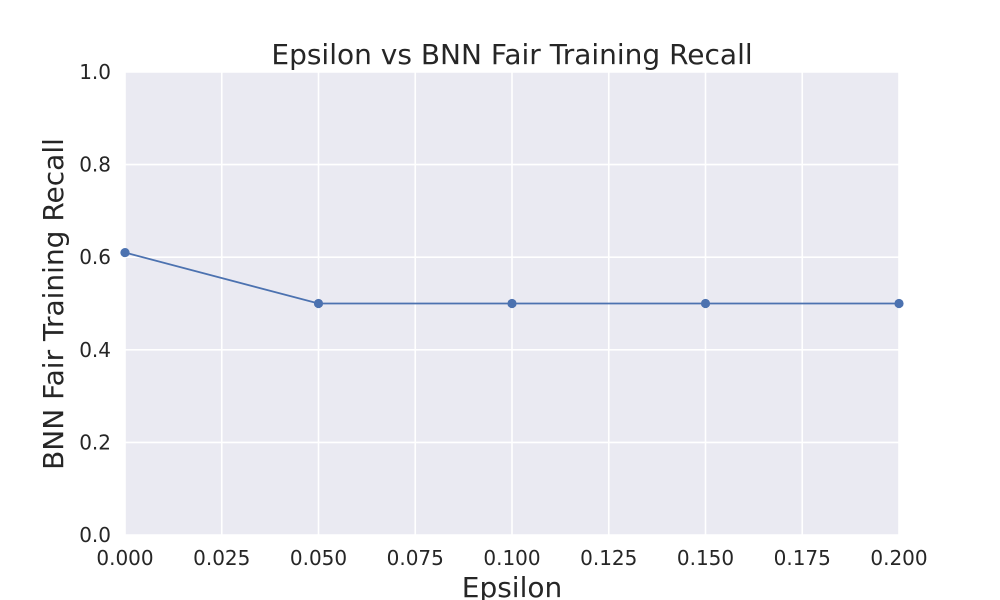 This screenshot has height=600, width=1000. I want to click on x-tick-label: 0.050, so click(318, 558).